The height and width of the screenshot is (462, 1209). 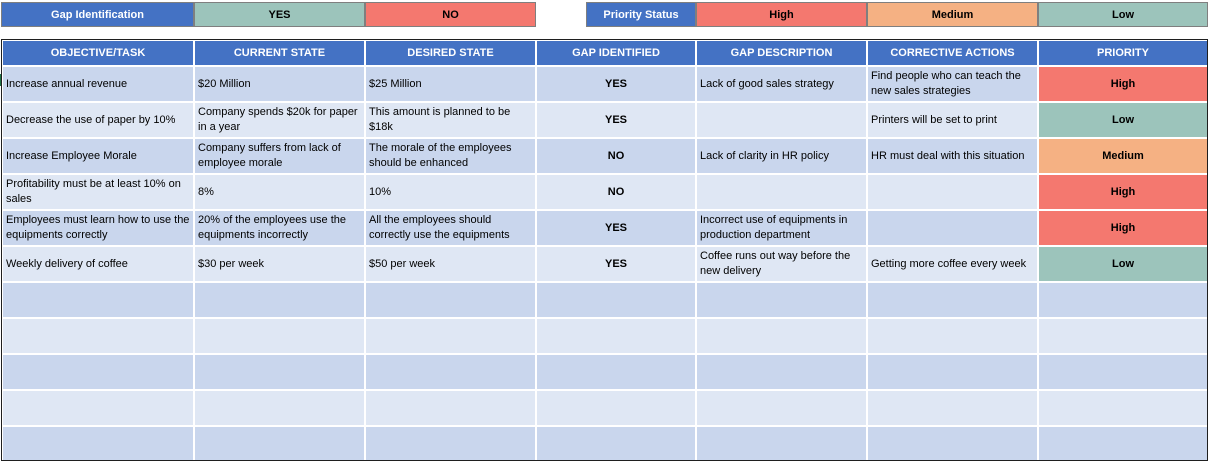 I want to click on cell-selection-marker, so click(x=1, y=80).